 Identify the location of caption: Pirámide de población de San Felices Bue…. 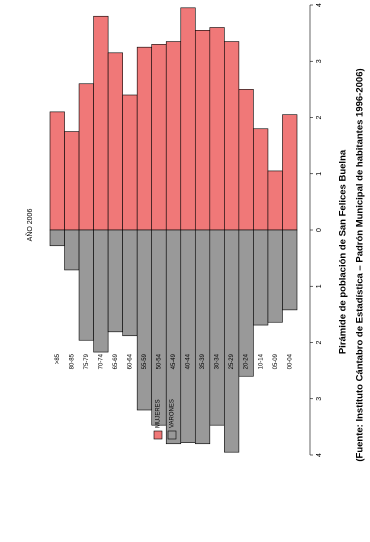
(343, 251).